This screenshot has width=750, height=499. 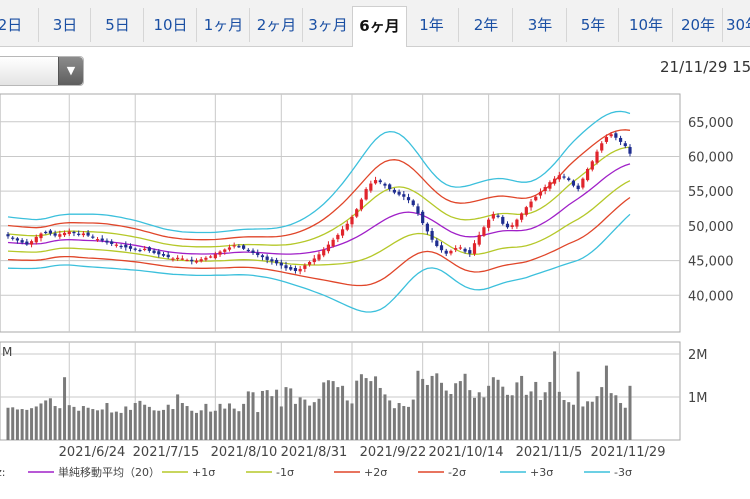 I want to click on tab-5: 2ヶ月, so click(x=276, y=25).